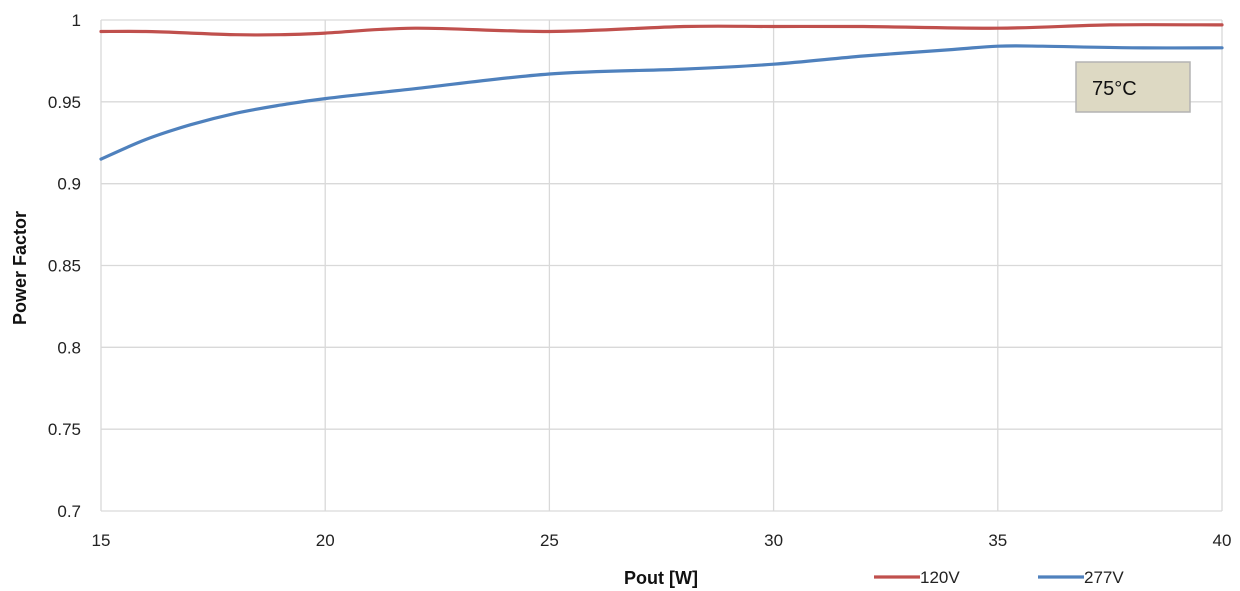 Image resolution: width=1240 pixels, height=591 pixels. What do you see at coordinates (662, 540) in the screenshot?
I see `x-tick-labels: 15 20 25 30 35 40` at bounding box center [662, 540].